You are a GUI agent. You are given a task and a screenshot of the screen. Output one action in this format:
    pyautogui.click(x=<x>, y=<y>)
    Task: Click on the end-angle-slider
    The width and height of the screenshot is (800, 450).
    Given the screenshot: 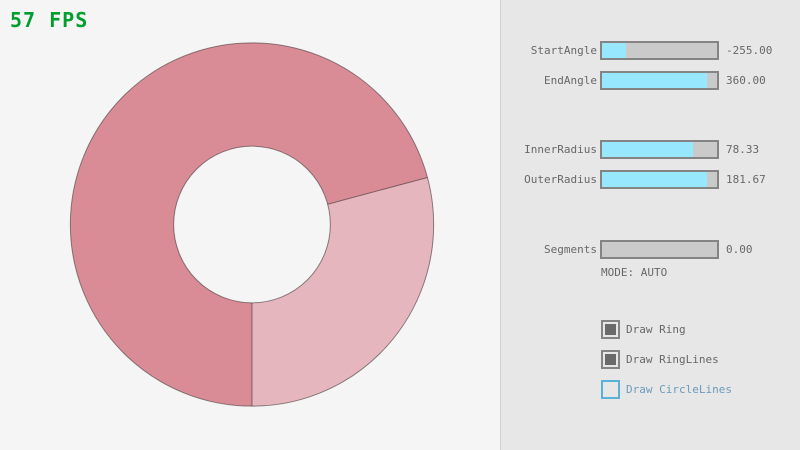 What is the action you would take?
    pyautogui.click(x=659, y=80)
    